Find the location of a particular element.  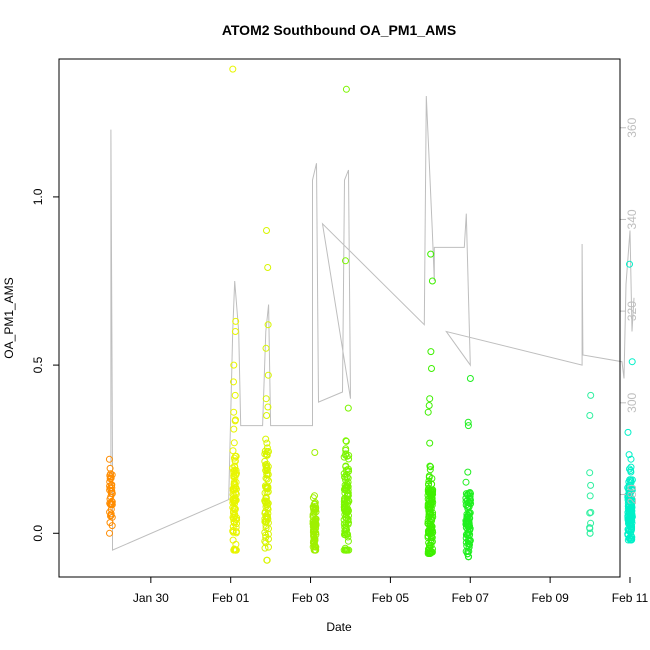

series-flight-feb11 is located at coordinates (630, 402).